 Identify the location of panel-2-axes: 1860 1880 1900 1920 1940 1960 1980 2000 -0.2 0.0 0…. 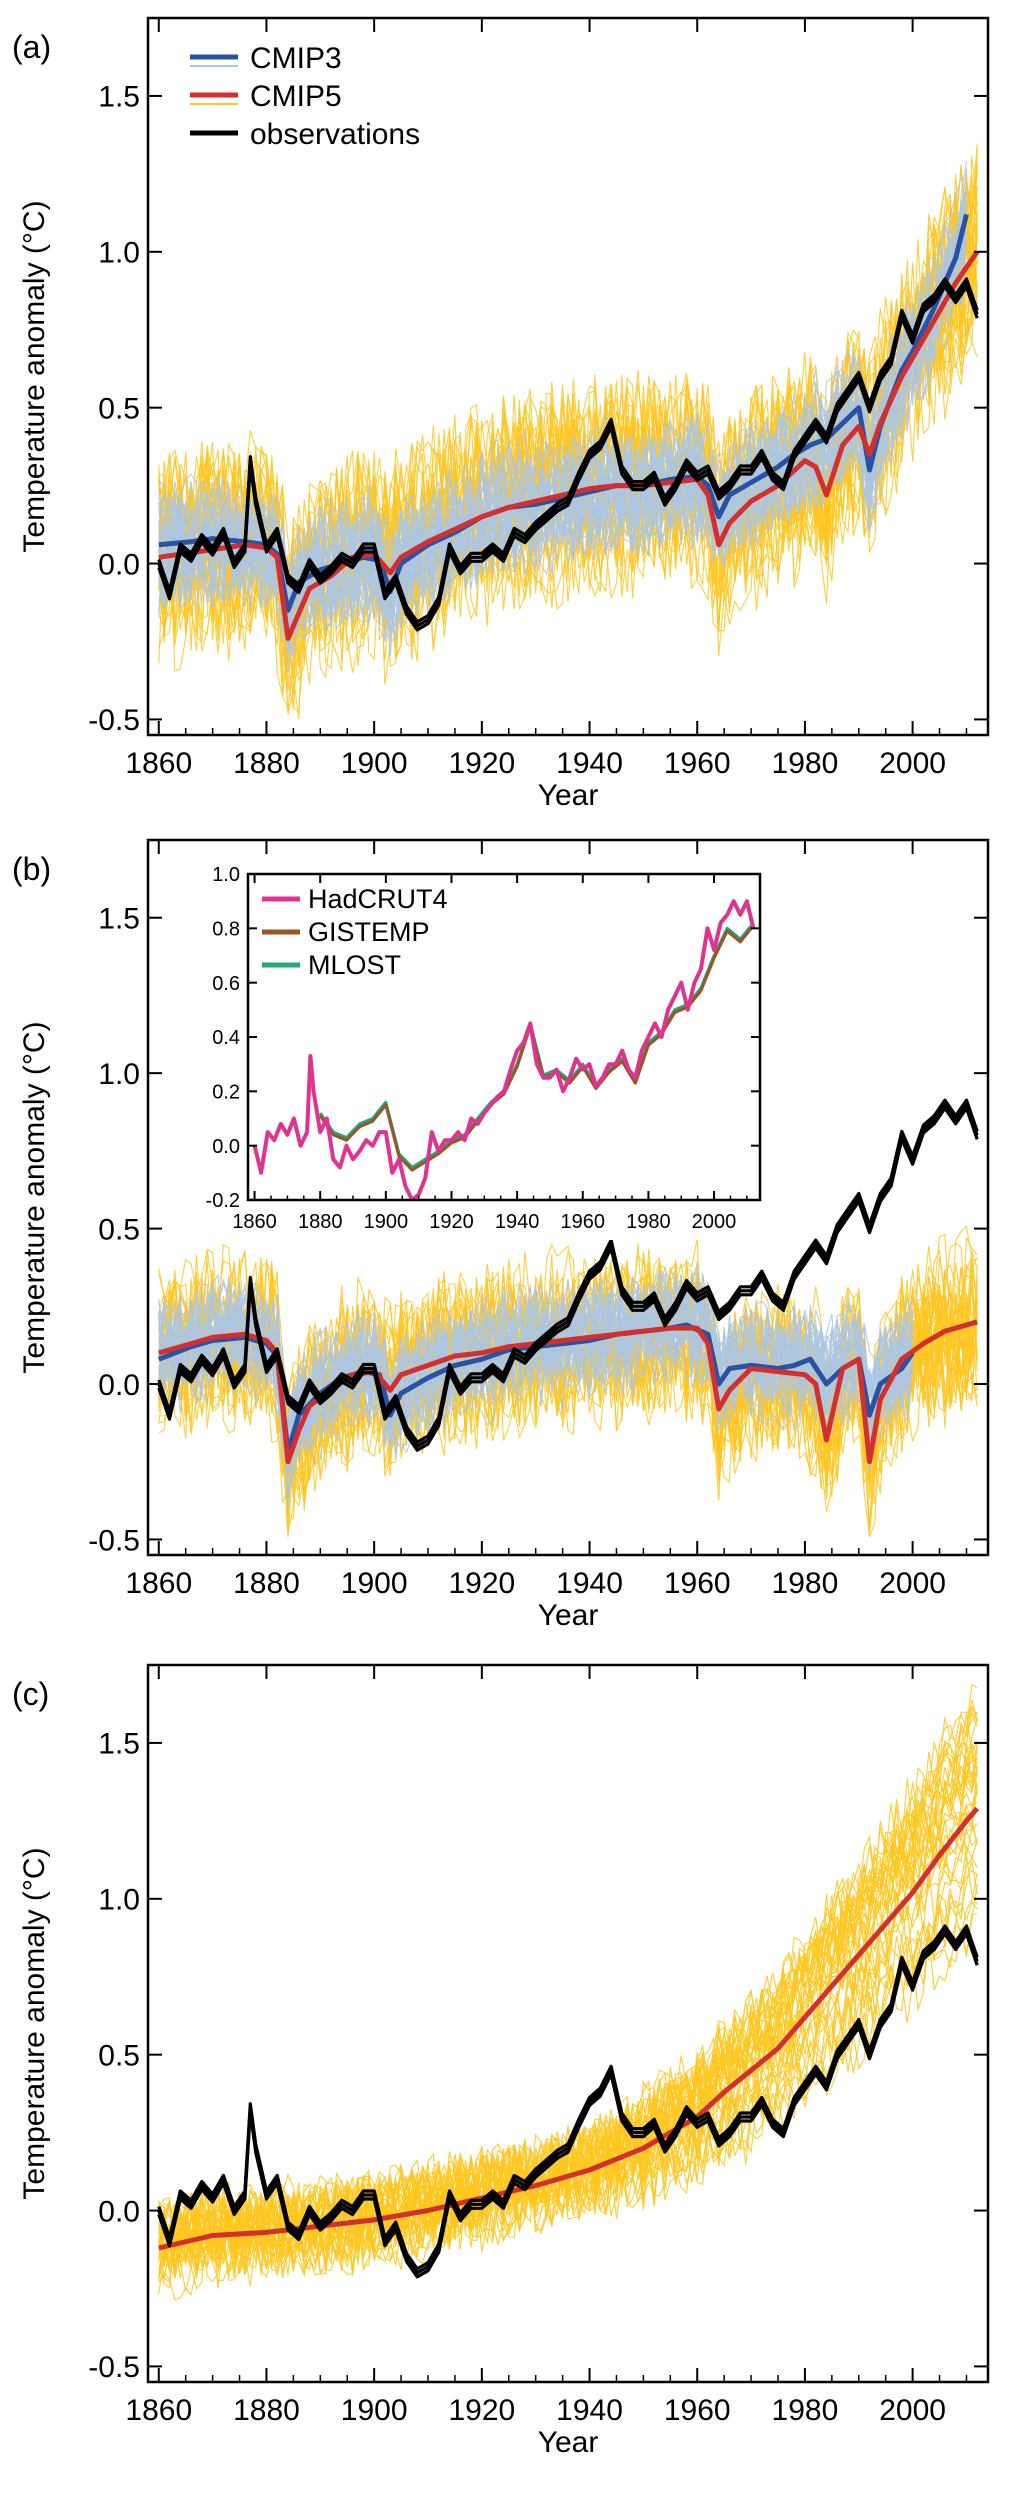
(484, 1048).